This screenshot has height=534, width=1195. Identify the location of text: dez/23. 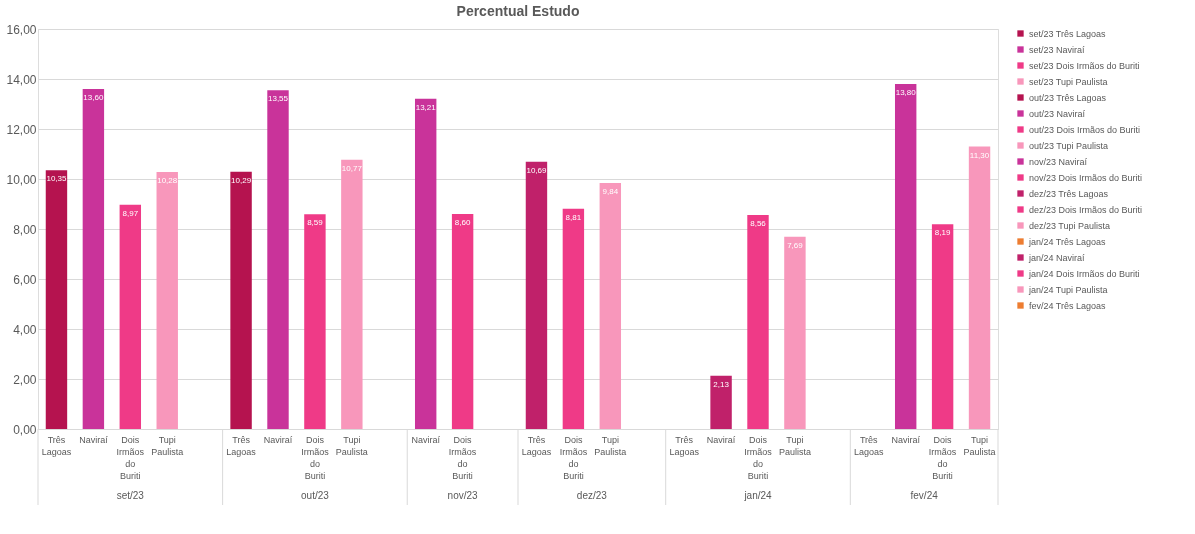
(592, 495).